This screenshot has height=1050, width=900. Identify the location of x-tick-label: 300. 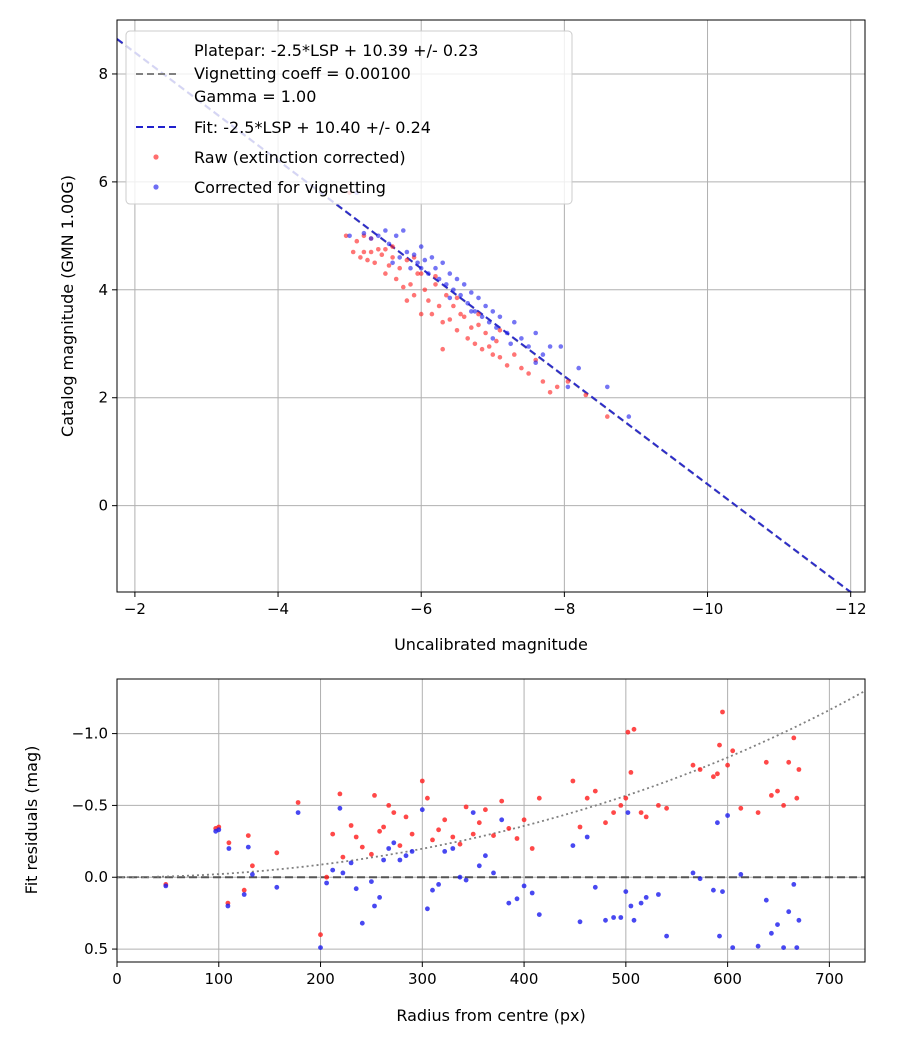
(422, 979).